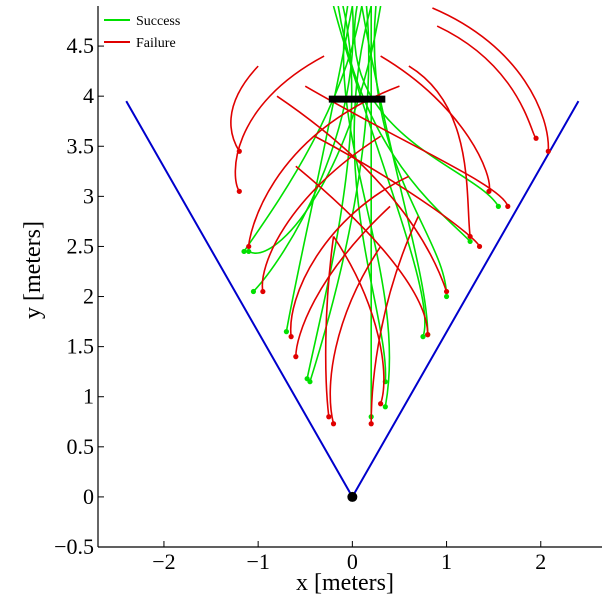 The image size is (612, 599). What do you see at coordinates (88, 396) in the screenshot?
I see `y-tick-label: 1` at bounding box center [88, 396].